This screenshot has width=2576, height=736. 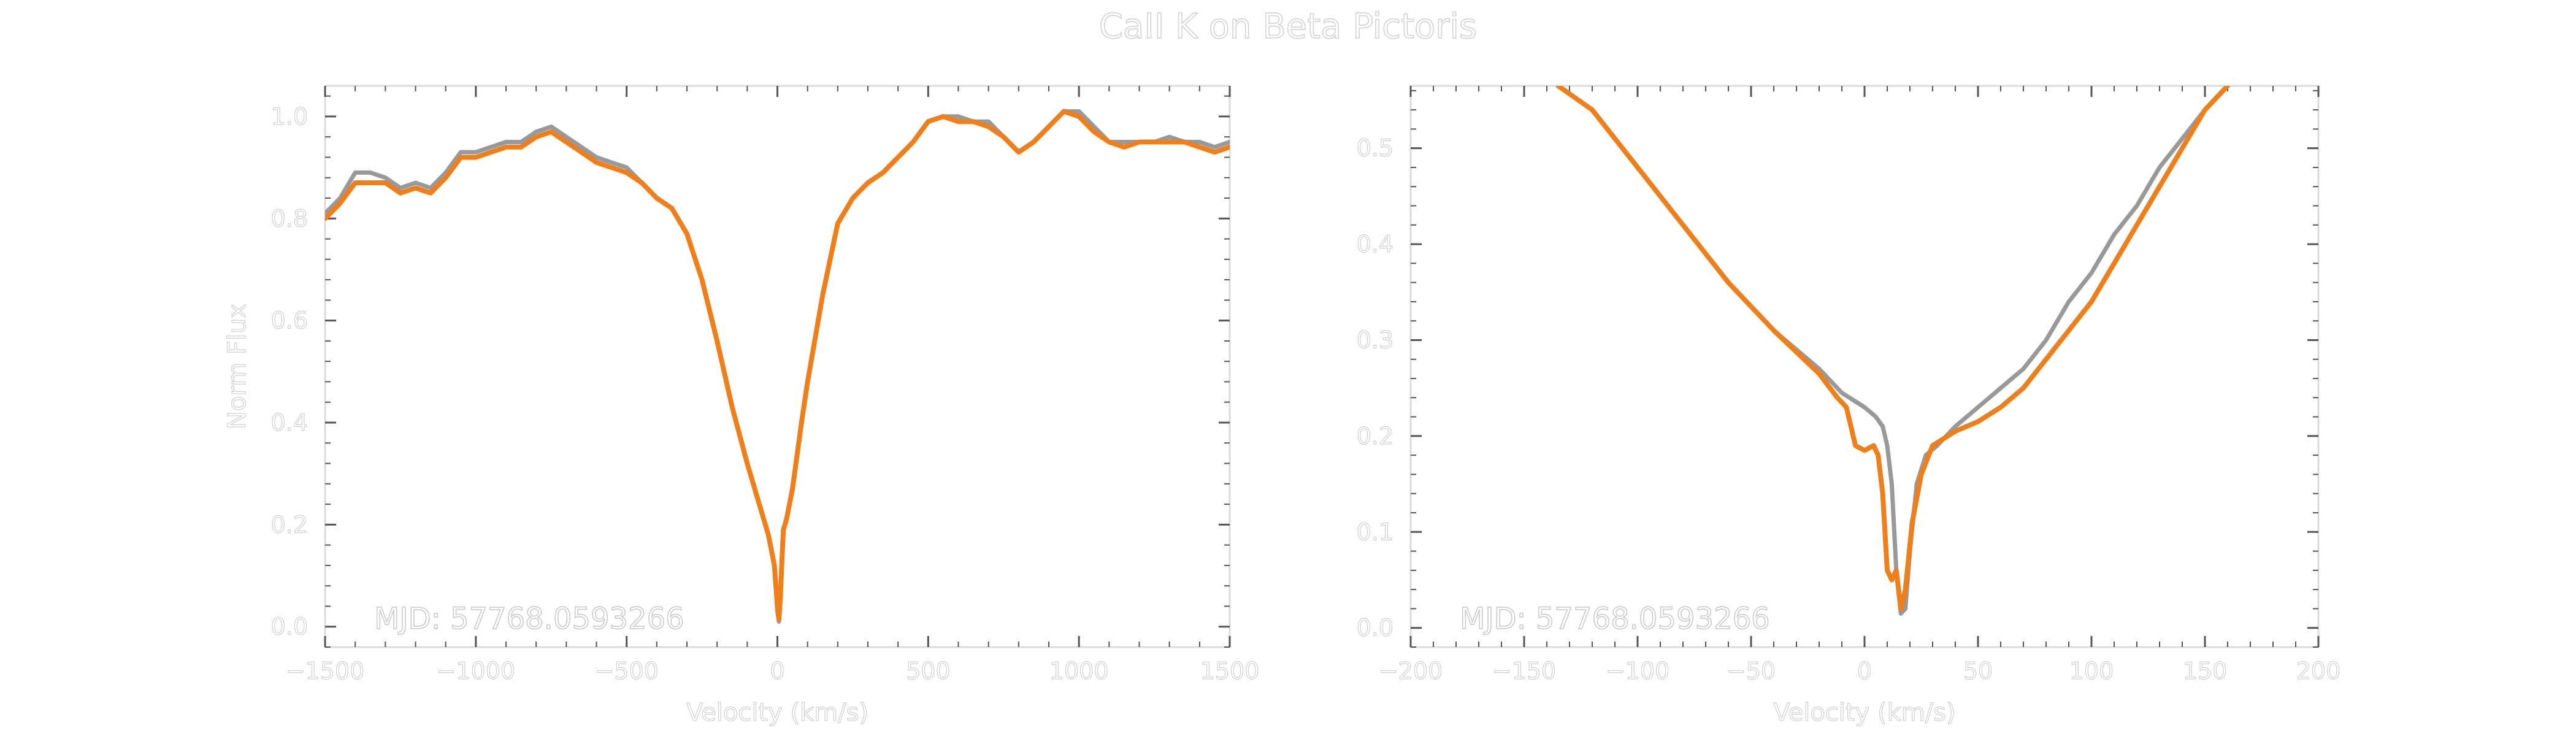 What do you see at coordinates (1751, 670) in the screenshot?
I see `x-tick-label: −50` at bounding box center [1751, 670].